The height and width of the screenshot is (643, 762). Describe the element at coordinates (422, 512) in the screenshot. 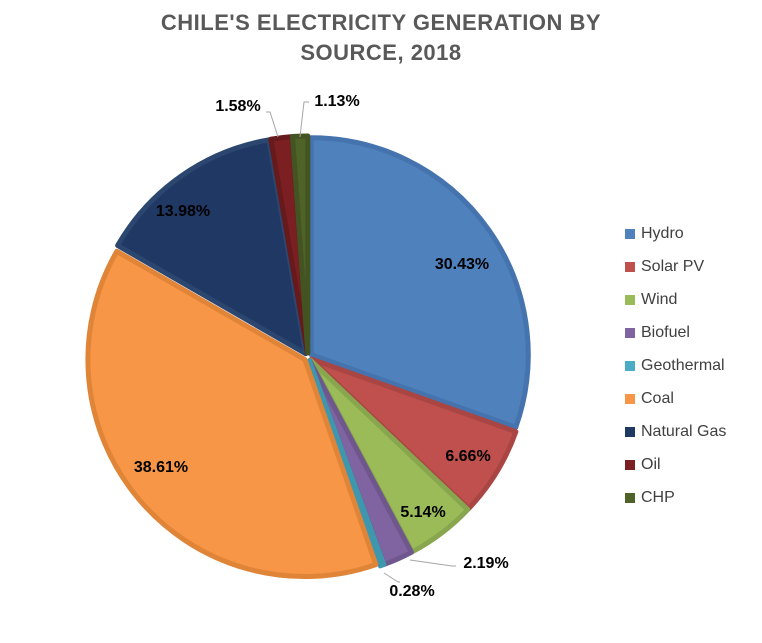

I see `data-label-wind: 5.14%` at that location.